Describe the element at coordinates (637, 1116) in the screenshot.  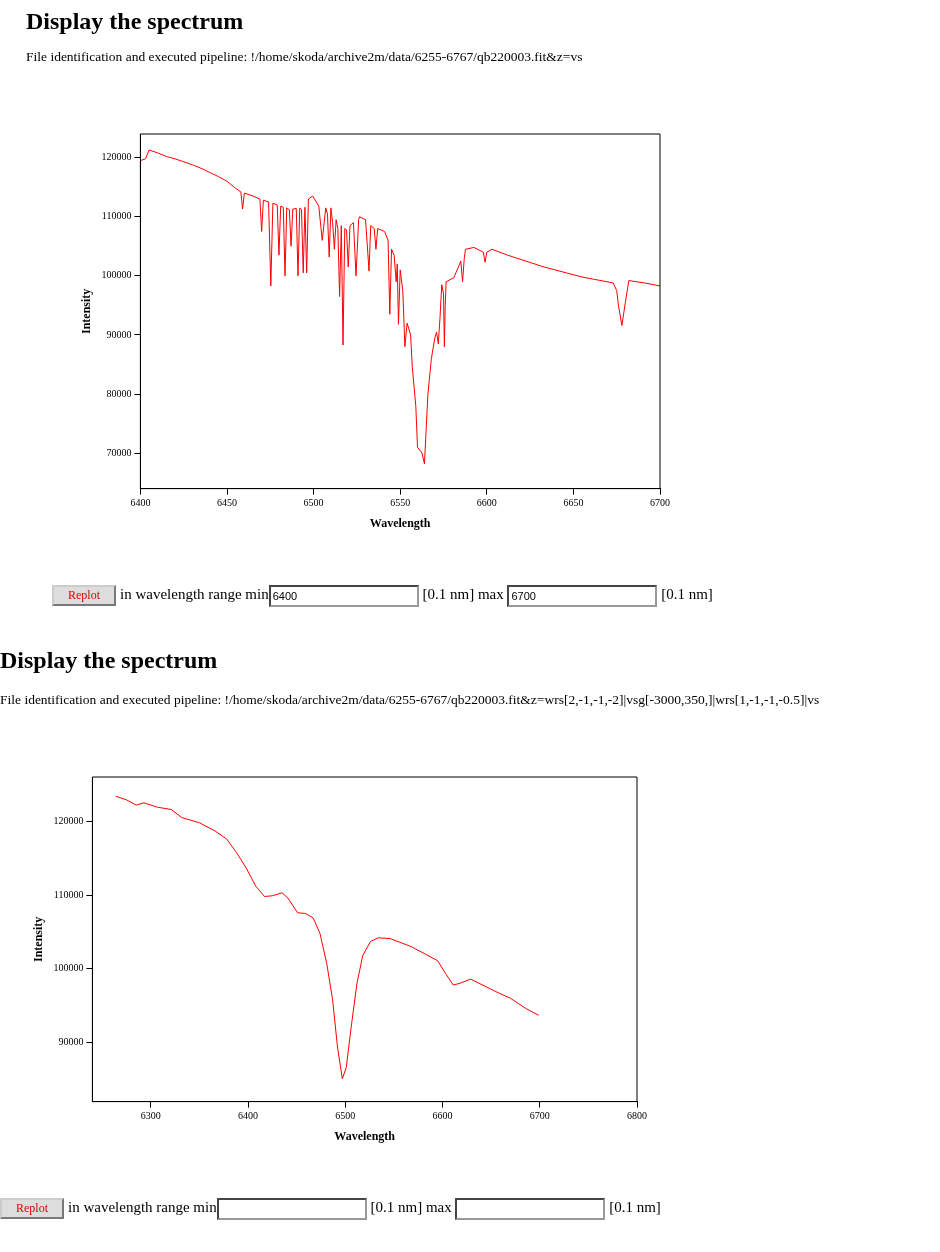
I see `x-tick-label: 6800` at that location.